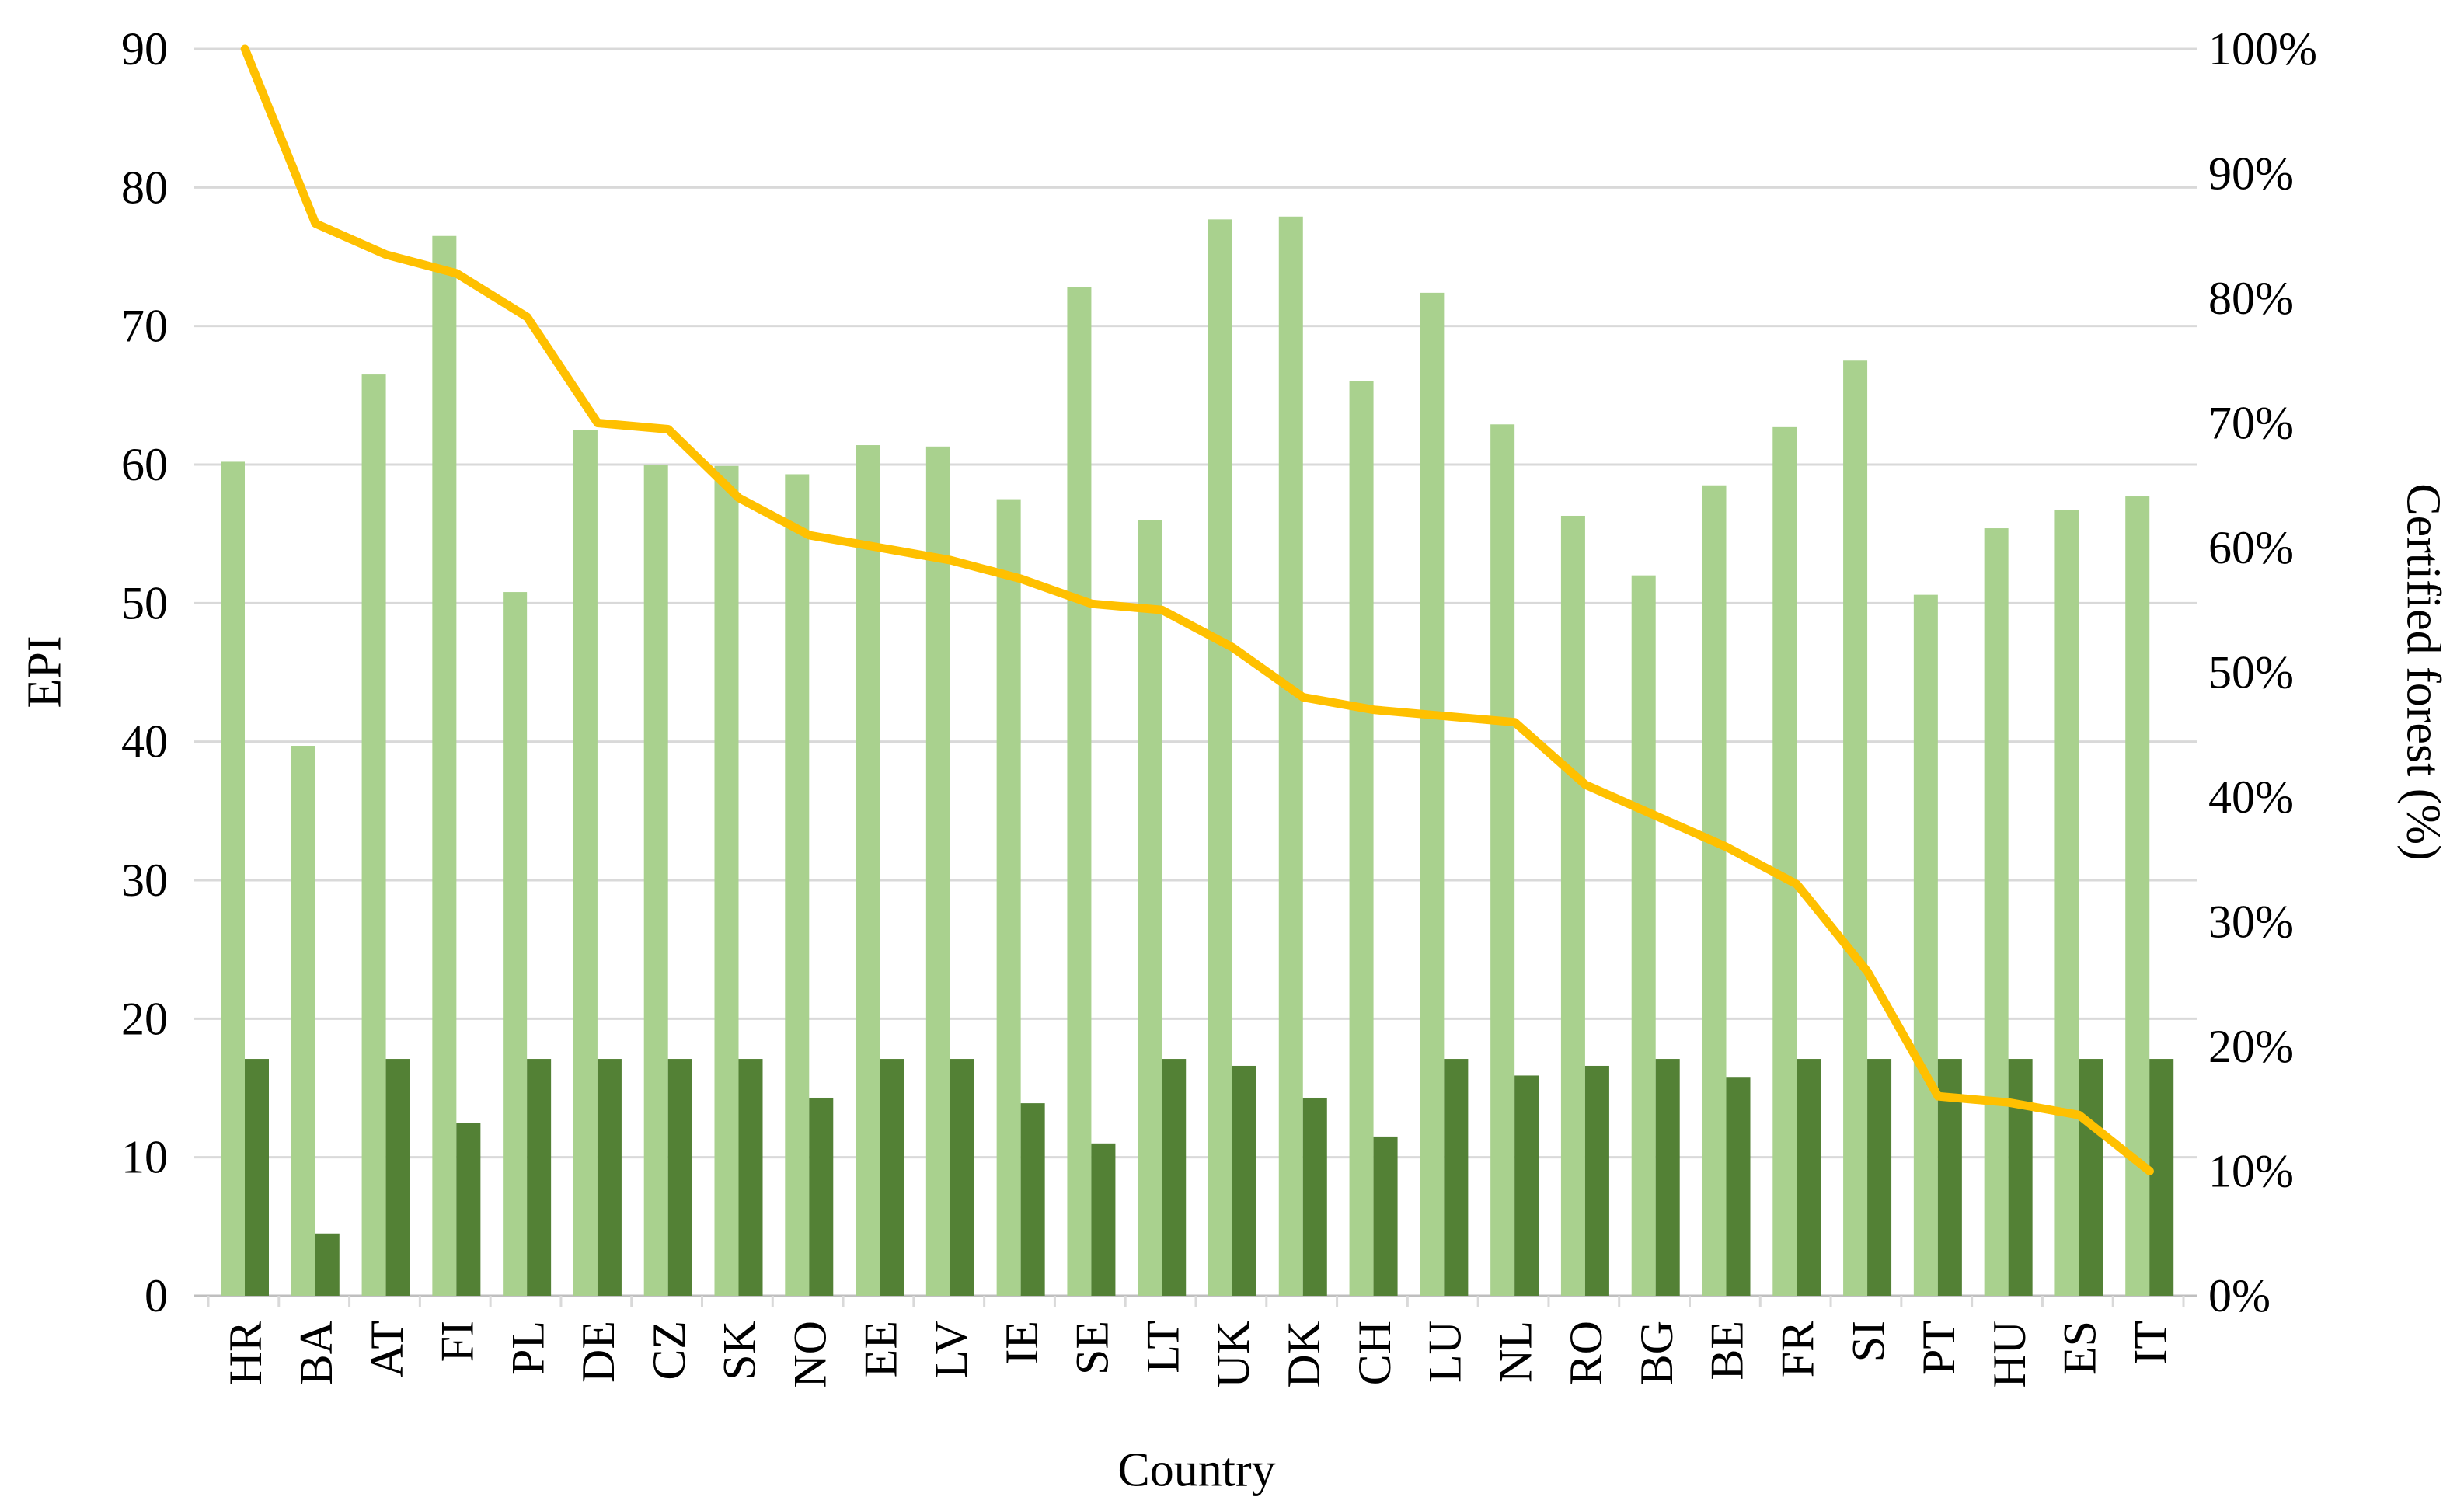 This screenshot has height=1511, width=2464. I want to click on bar-dark-SK, so click(750, 1177).